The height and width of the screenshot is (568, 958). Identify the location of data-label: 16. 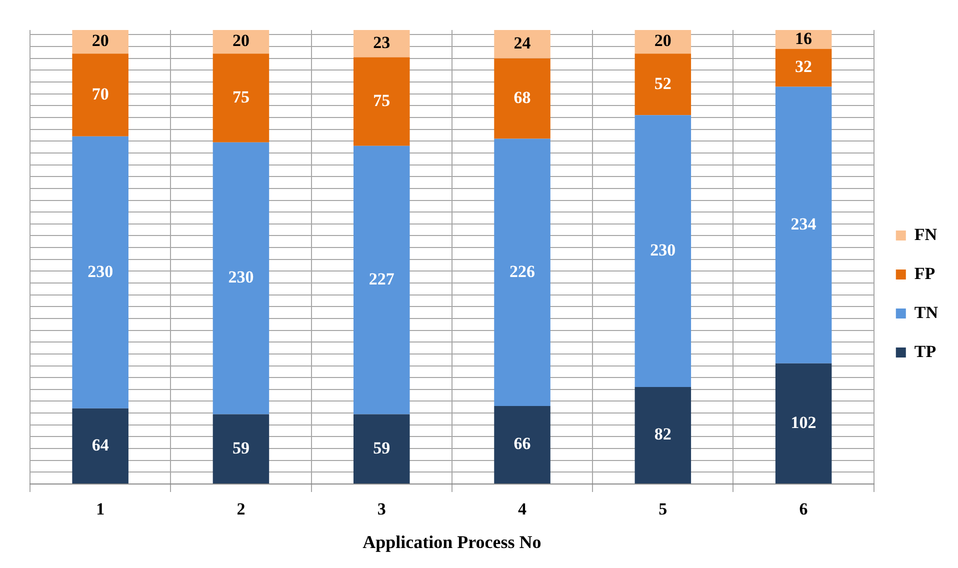
(803, 38).